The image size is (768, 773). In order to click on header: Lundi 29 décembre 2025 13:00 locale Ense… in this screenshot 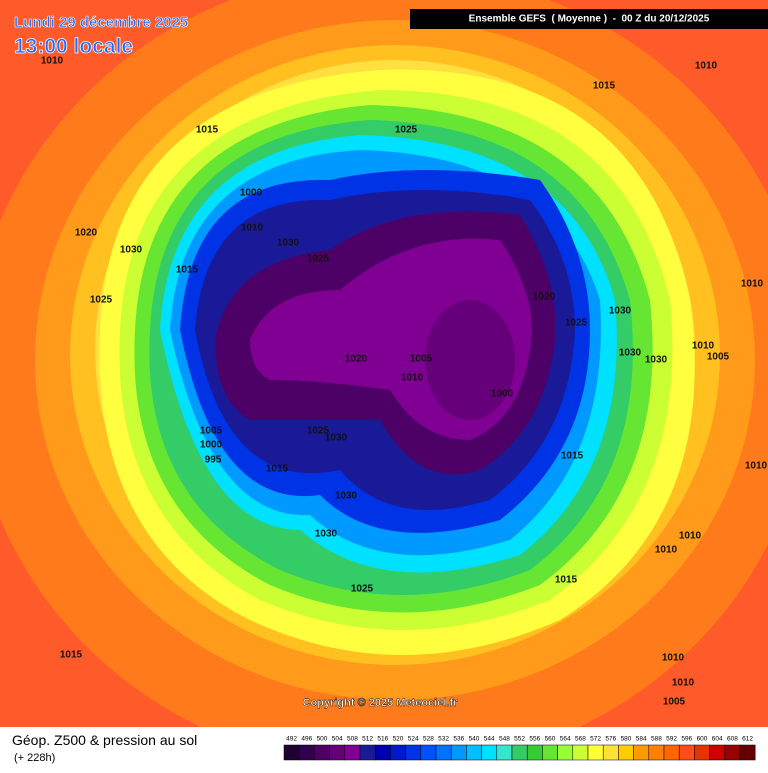, I will do `click(391, 33)`.